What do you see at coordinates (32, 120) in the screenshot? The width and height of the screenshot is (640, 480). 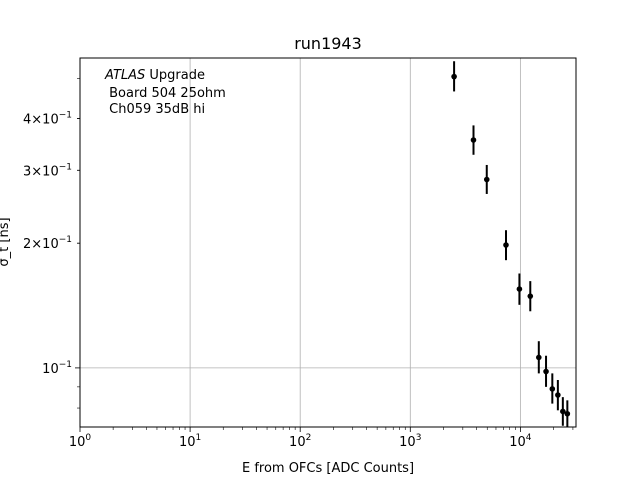 I see `y-tick-mantissa: 4×` at bounding box center [32, 120].